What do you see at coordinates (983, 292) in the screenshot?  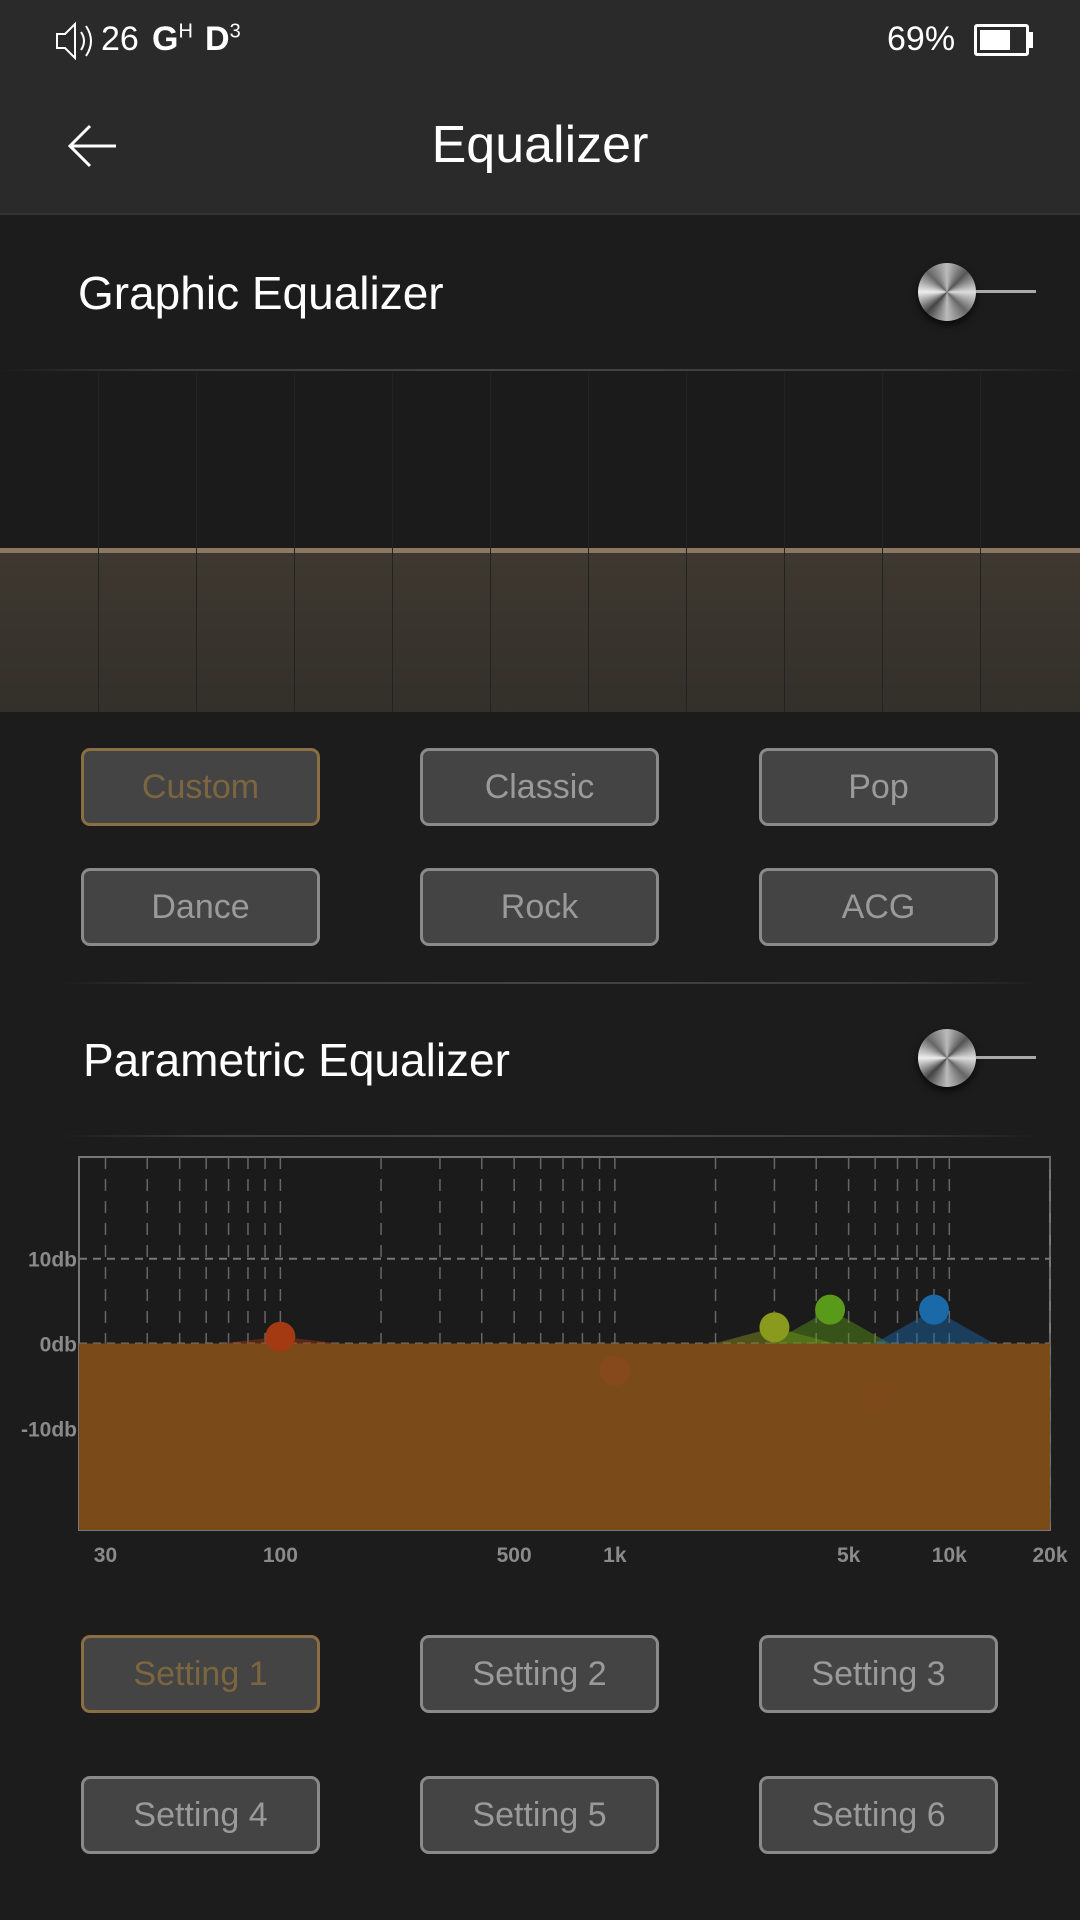 I see `graphic-eq-toggle` at bounding box center [983, 292].